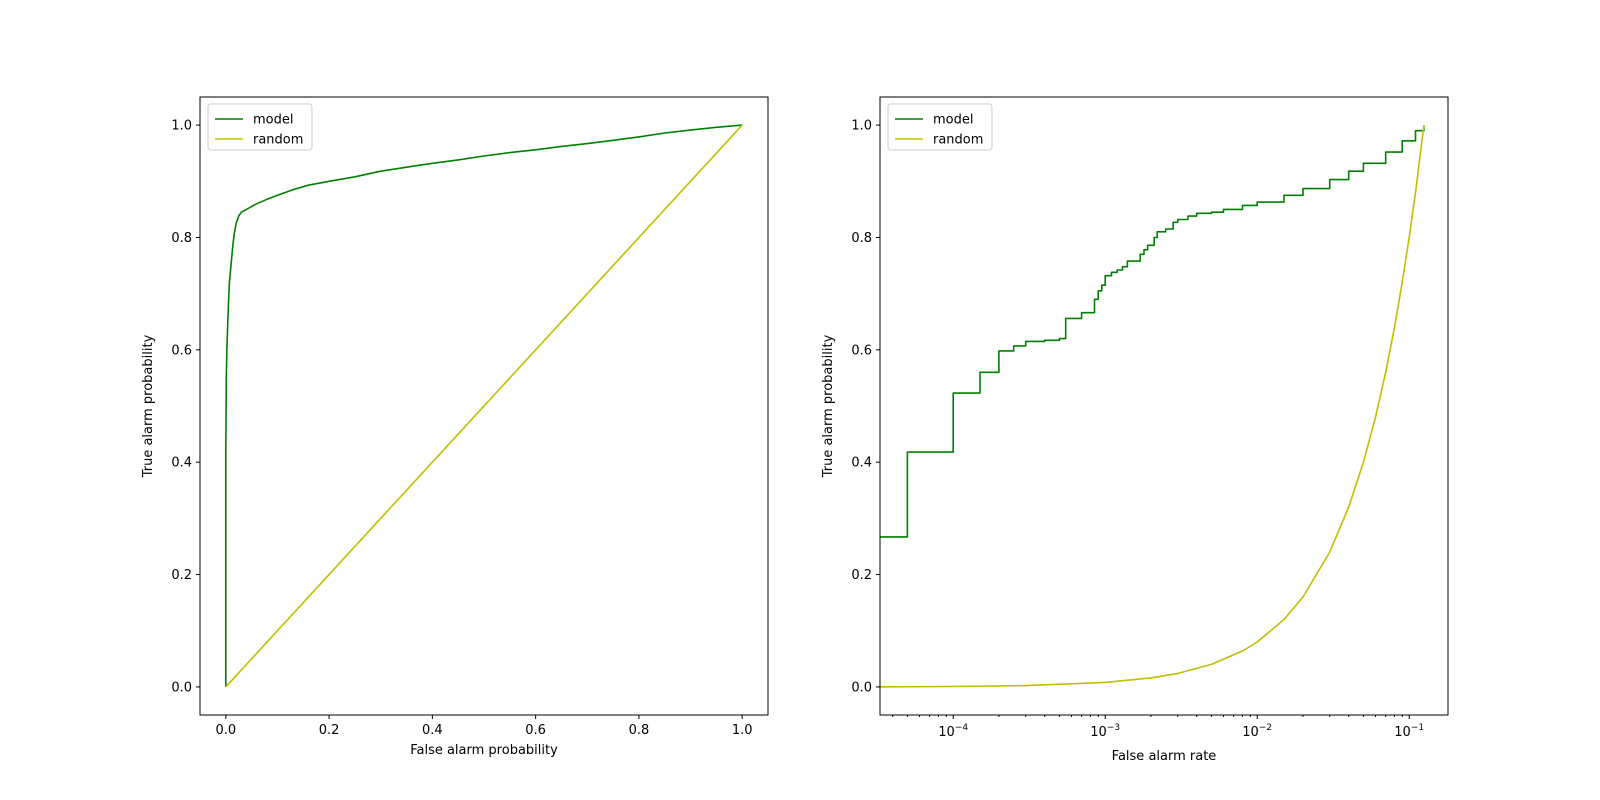 The image size is (1600, 800). What do you see at coordinates (225, 730) in the screenshot?
I see `x-tick-label: 0.0` at bounding box center [225, 730].